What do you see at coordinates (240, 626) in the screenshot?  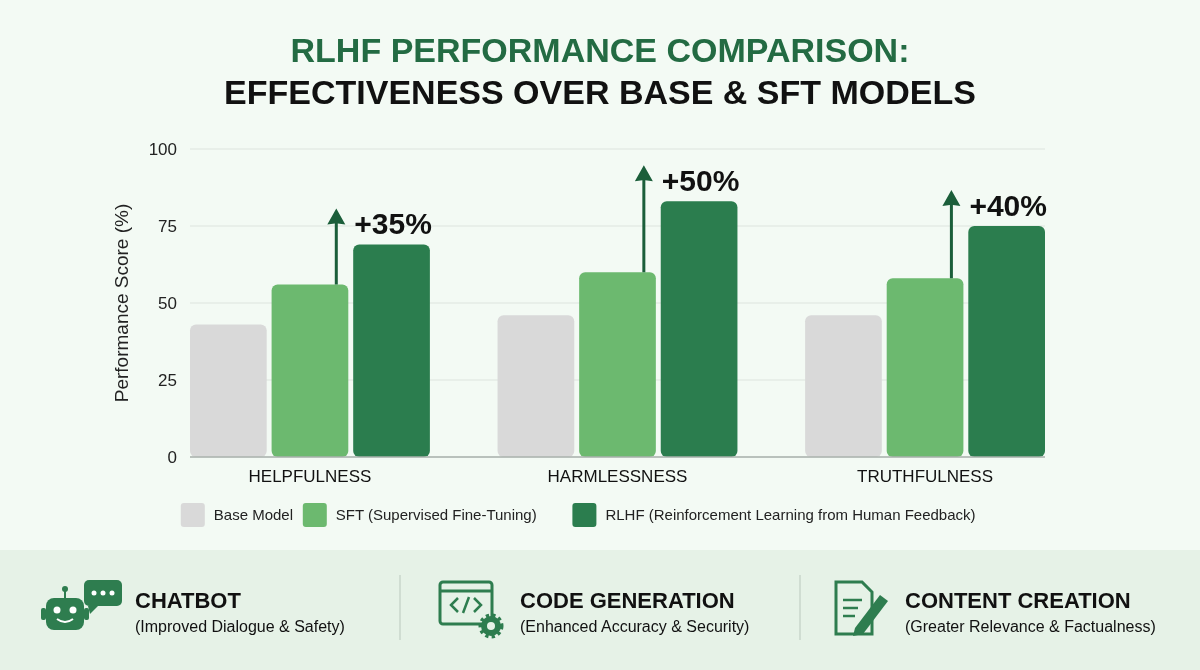 I see `text: (Improved Dialogue & Safety)` at bounding box center [240, 626].